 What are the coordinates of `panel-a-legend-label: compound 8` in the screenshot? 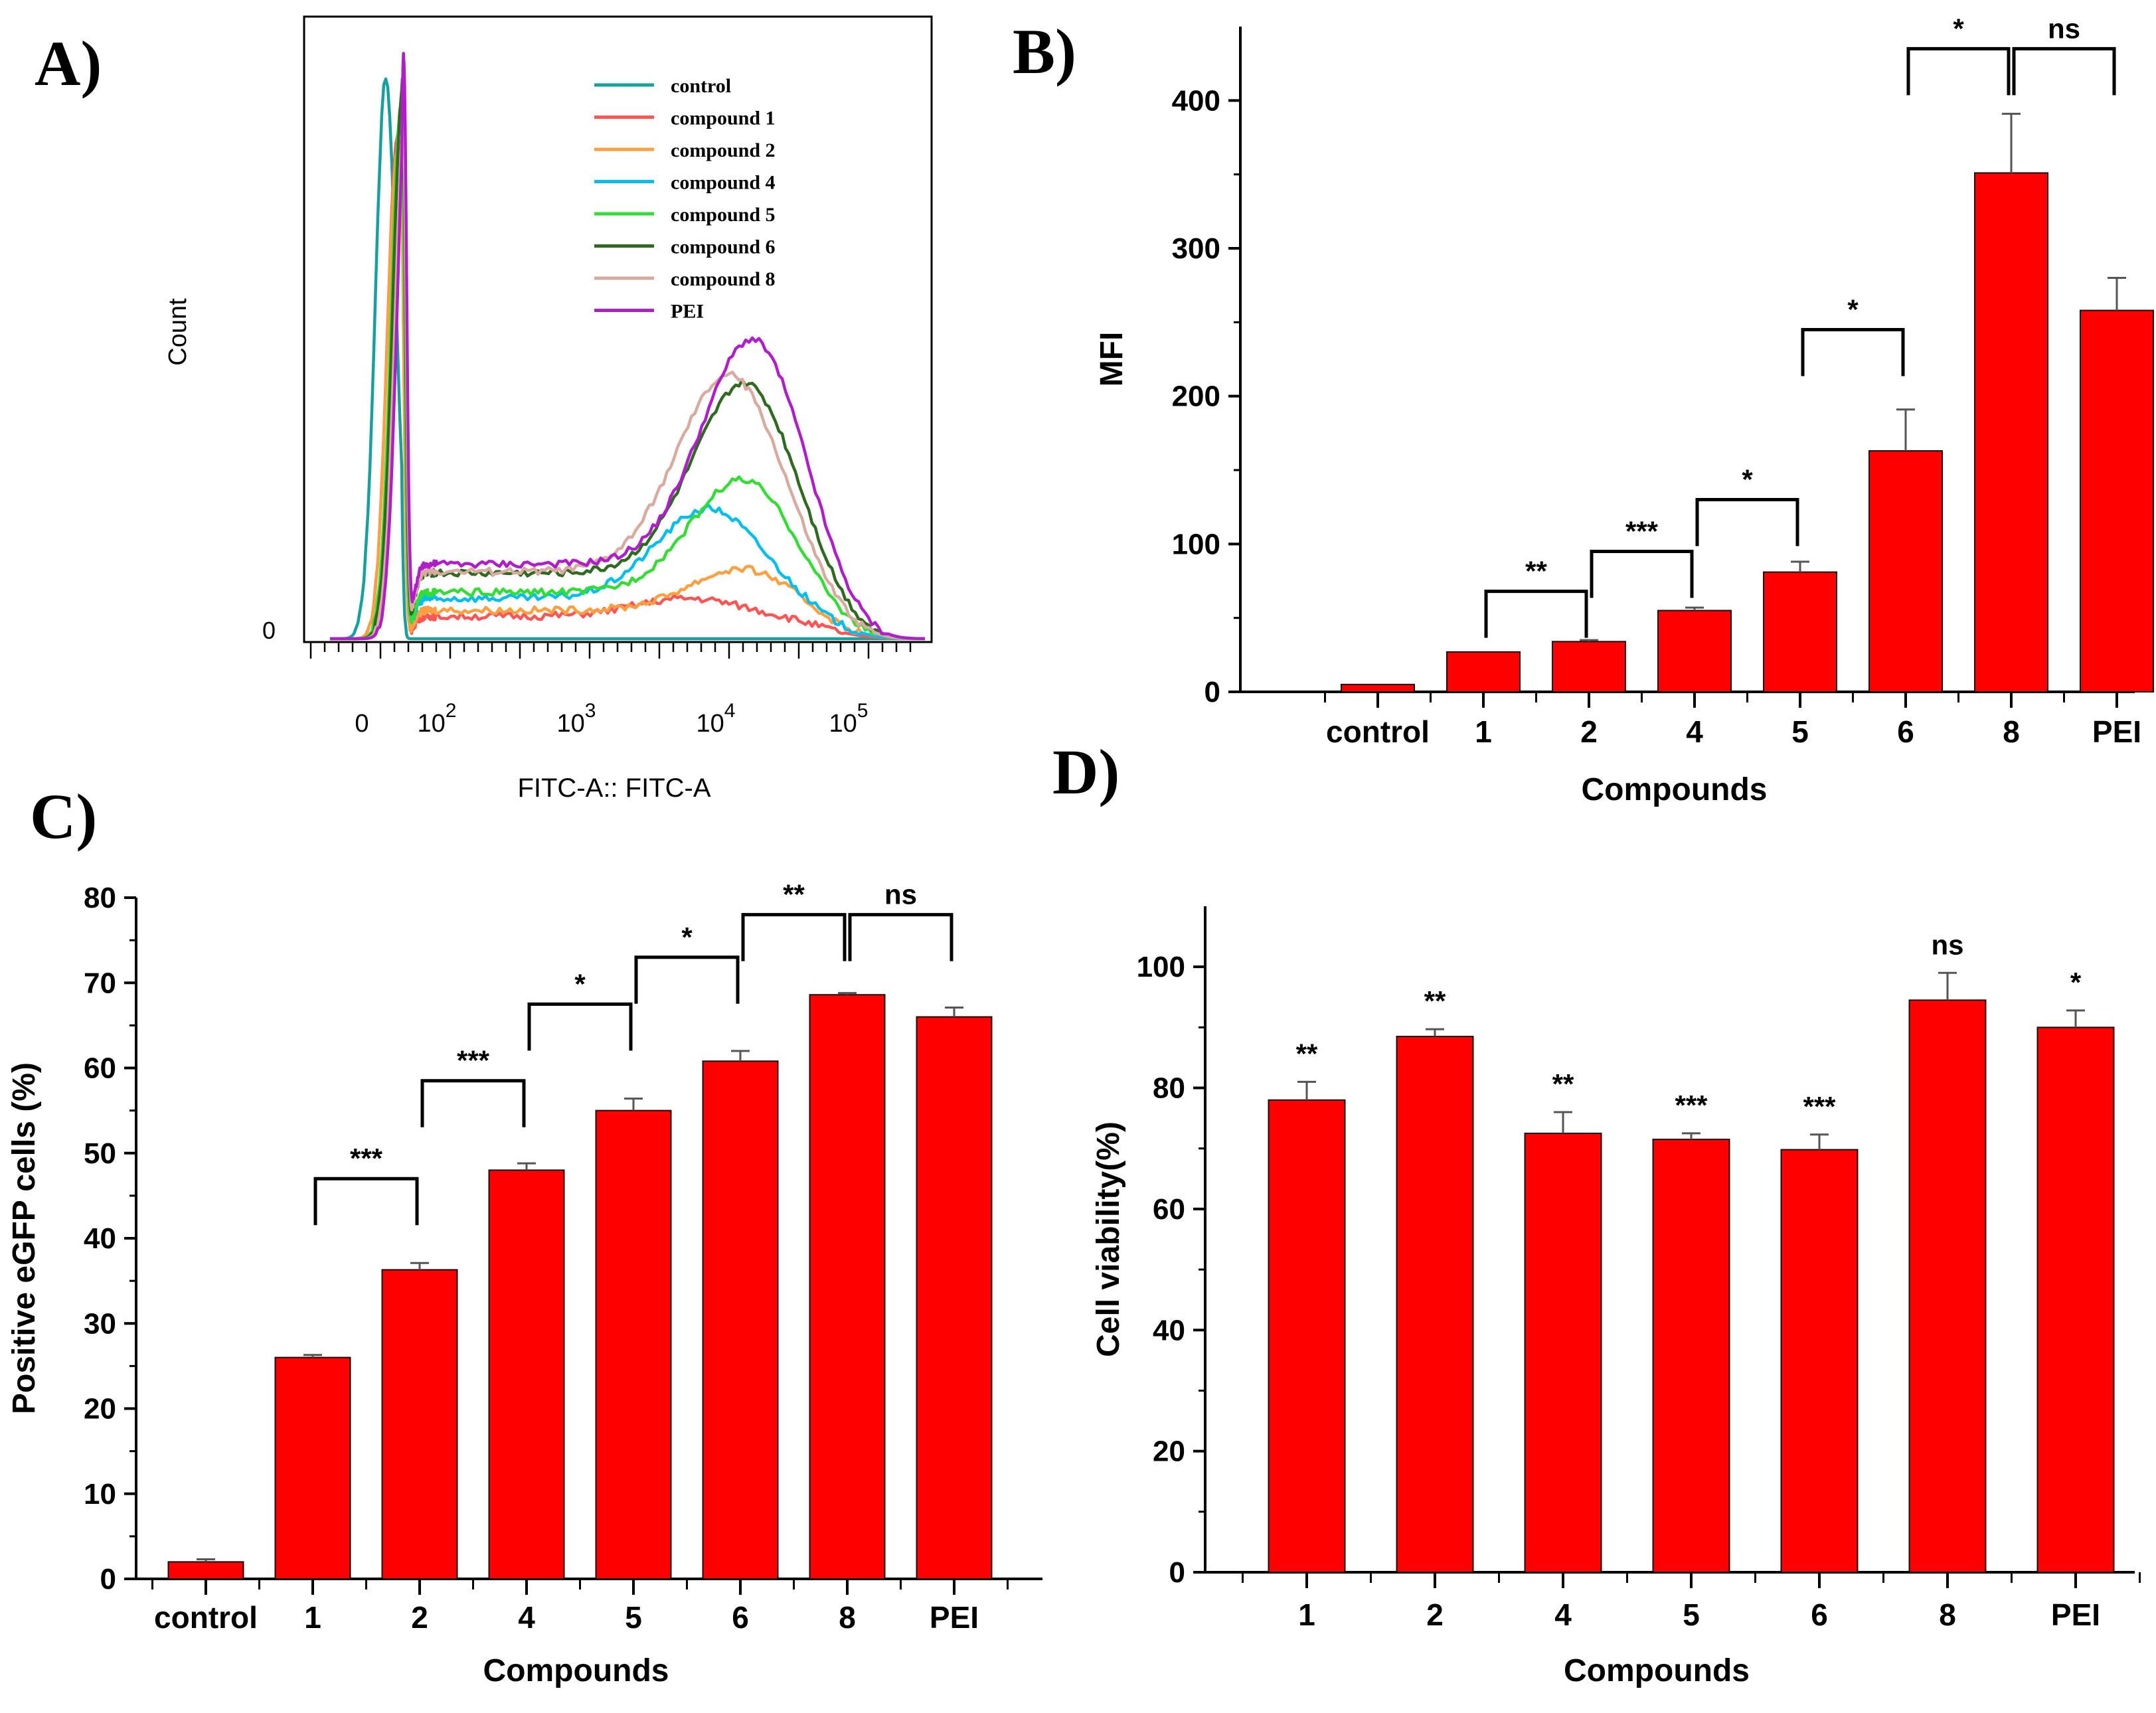 It's located at (723, 279).